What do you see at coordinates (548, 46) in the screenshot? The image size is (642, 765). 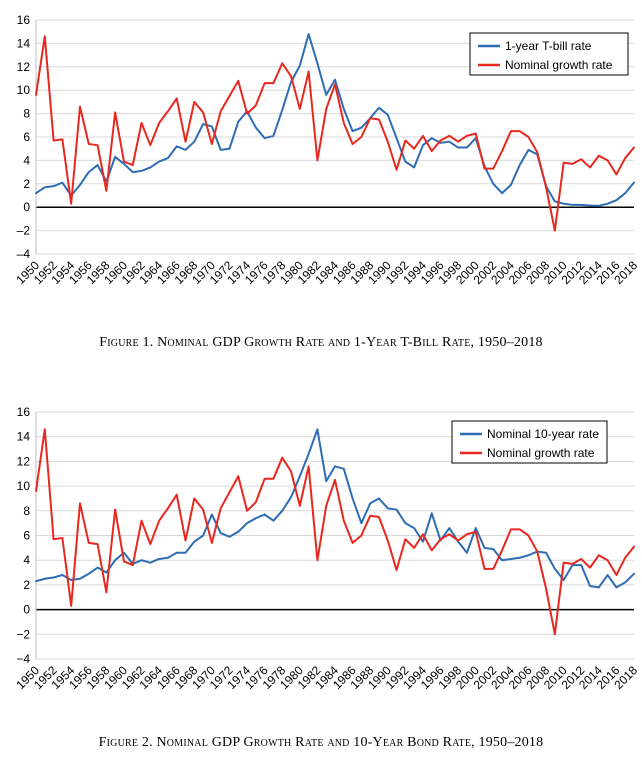 I see `legend-label: 1-year T-bill rate` at bounding box center [548, 46].